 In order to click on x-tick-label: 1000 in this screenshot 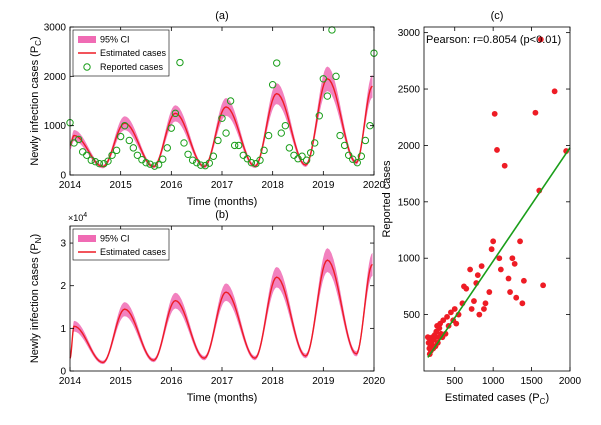, I will do `click(493, 381)`.